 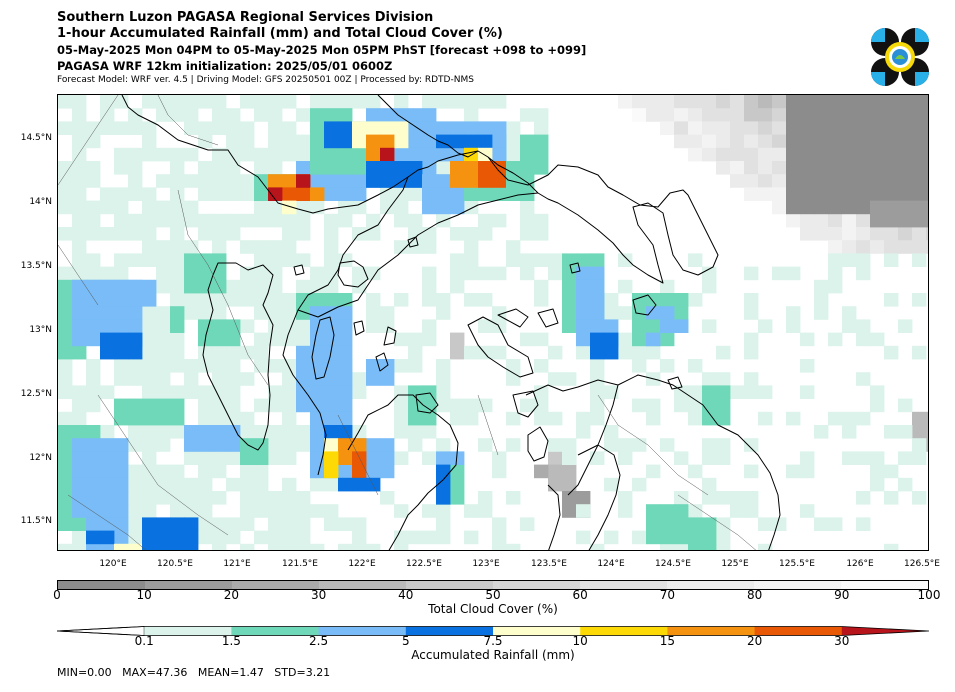 I want to click on lon-label-124-5: 124.5°E, so click(x=673, y=564).